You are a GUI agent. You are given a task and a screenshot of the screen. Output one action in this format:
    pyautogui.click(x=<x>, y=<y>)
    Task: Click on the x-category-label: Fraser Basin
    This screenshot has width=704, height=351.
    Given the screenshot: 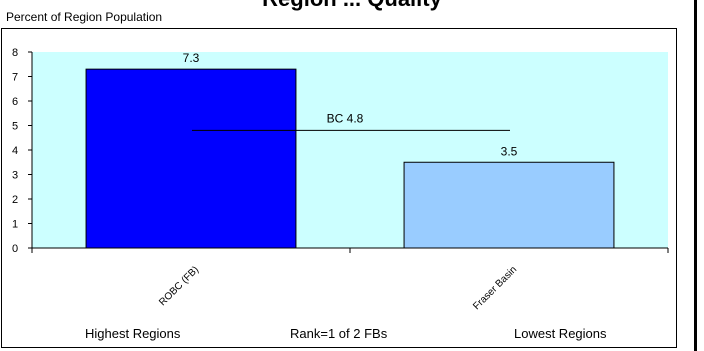 What is the action you would take?
    pyautogui.click(x=495, y=288)
    